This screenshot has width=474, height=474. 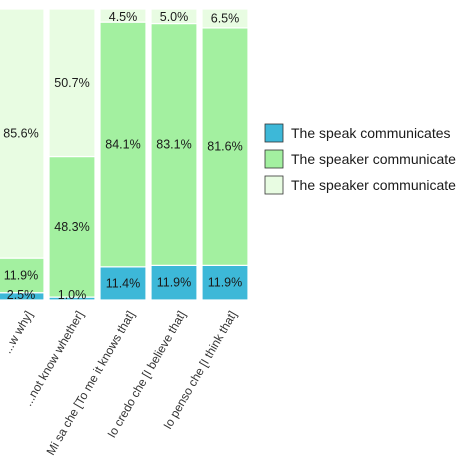 I want to click on x-tick-label: Mi sa che [To me it knows that], so click(x=90, y=383).